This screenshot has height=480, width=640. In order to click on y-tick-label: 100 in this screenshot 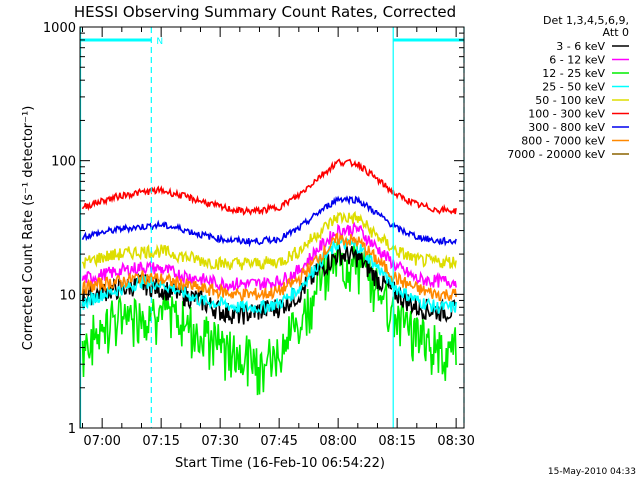, I will do `click(63, 162)`.